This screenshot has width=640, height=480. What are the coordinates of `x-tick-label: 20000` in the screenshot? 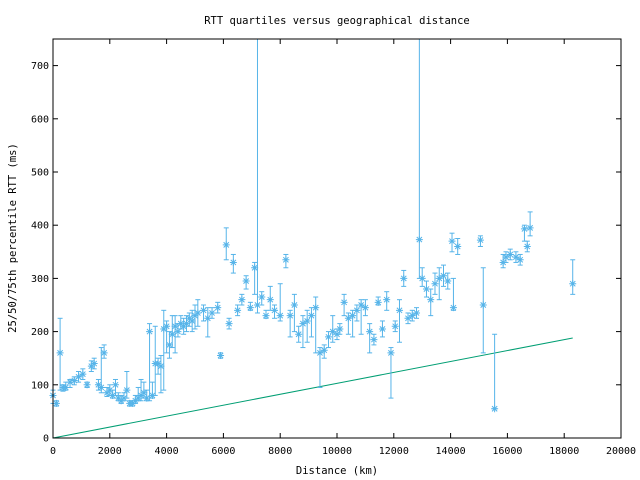 It's located at (621, 451).